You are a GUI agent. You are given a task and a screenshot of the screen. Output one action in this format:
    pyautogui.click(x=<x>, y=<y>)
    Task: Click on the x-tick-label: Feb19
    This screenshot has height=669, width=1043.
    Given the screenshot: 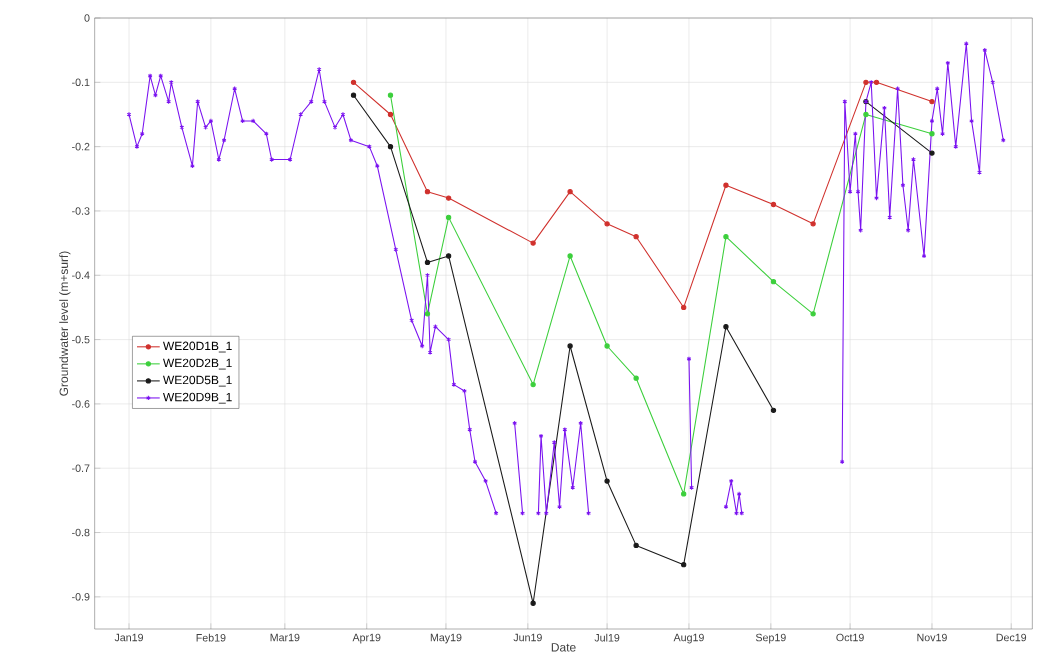 What is the action you would take?
    pyautogui.click(x=211, y=637)
    